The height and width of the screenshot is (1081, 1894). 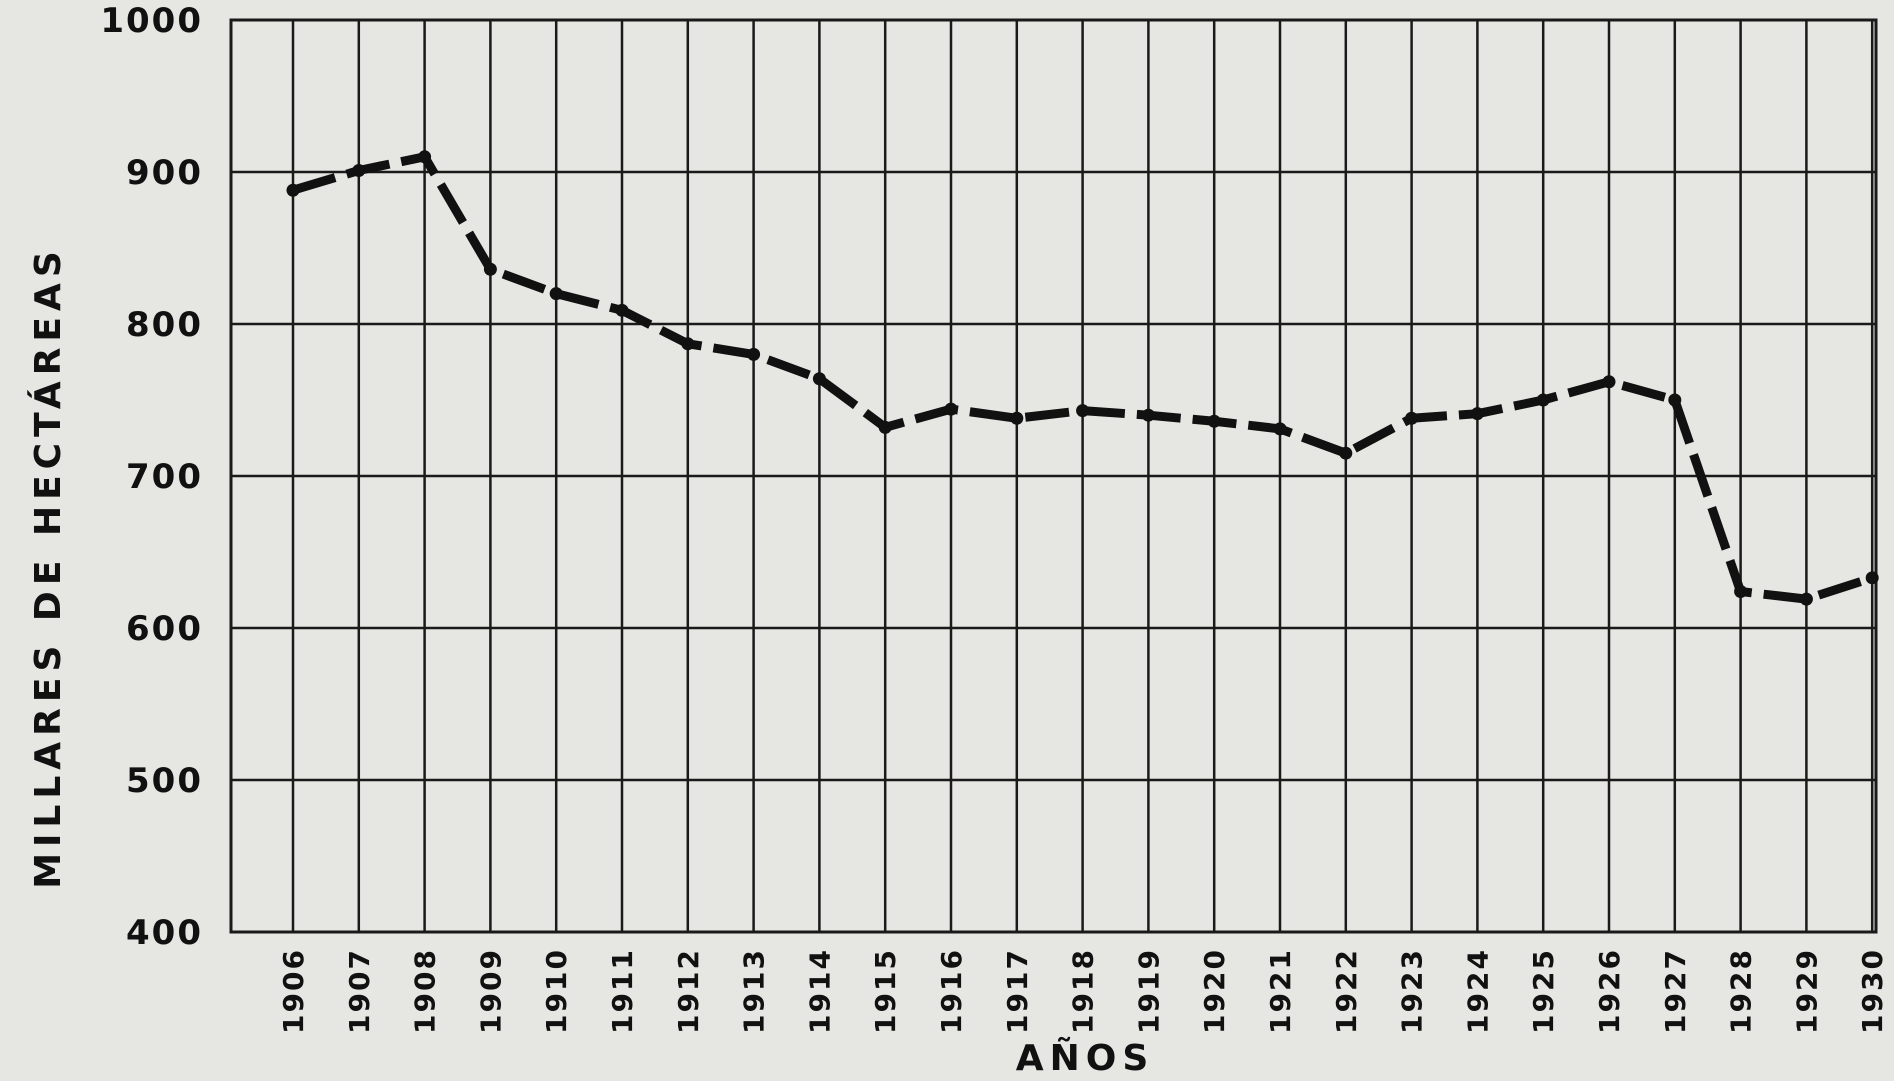 What do you see at coordinates (151, 21) in the screenshot?
I see `y-tick-label: 1000` at bounding box center [151, 21].